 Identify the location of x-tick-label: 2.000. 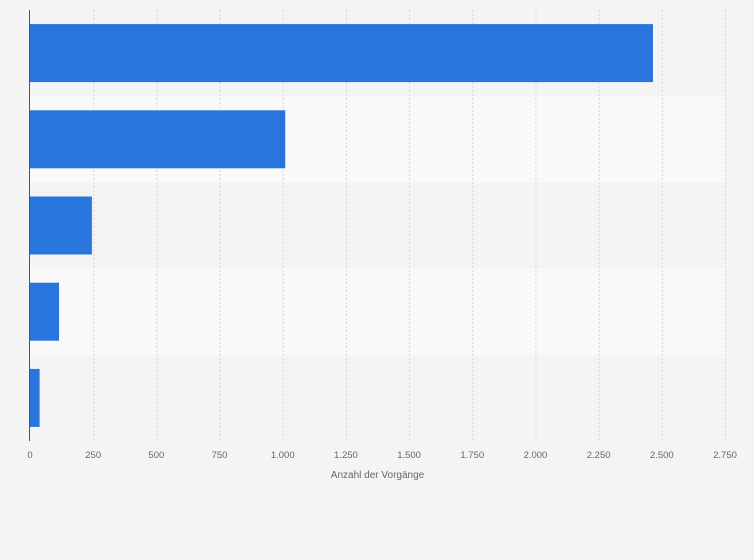
(536, 455).